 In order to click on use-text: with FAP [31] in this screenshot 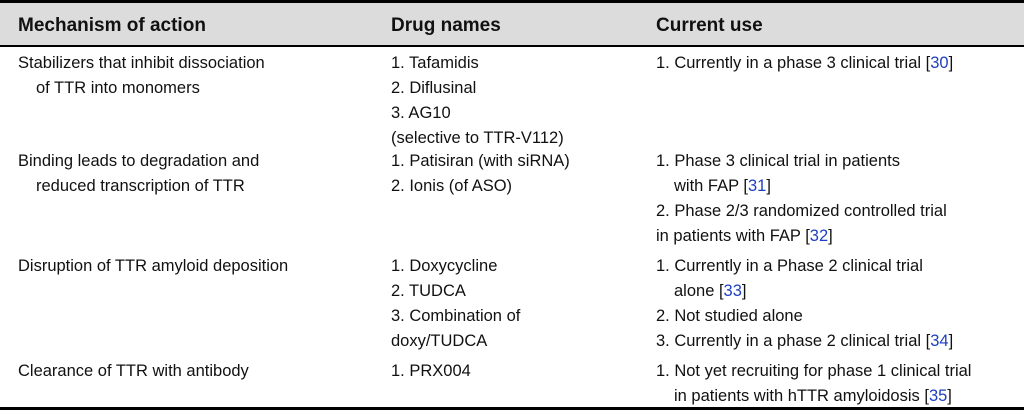, I will do `click(722, 186)`.